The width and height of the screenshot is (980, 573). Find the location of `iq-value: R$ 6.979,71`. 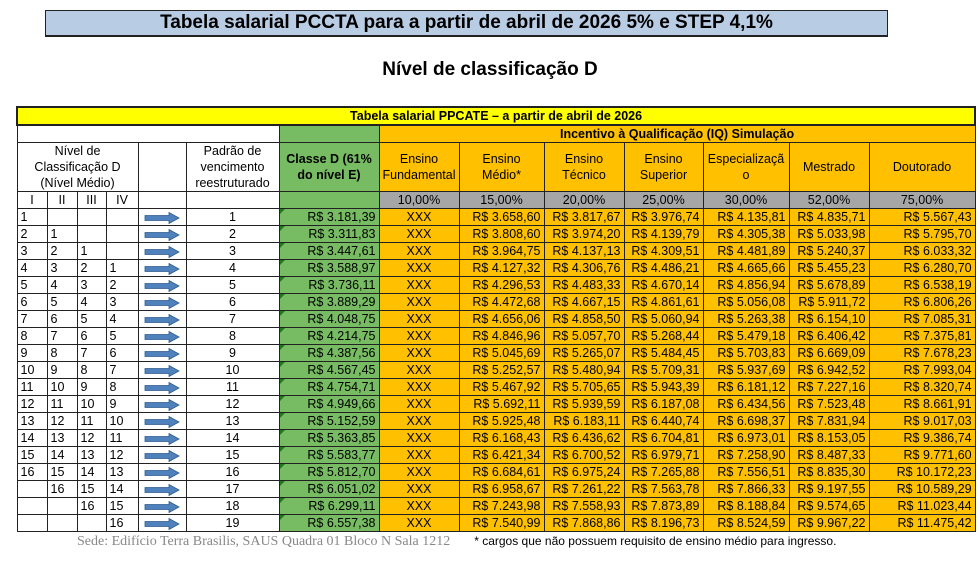

iq-value: R$ 6.979,71 is located at coordinates (663, 455).